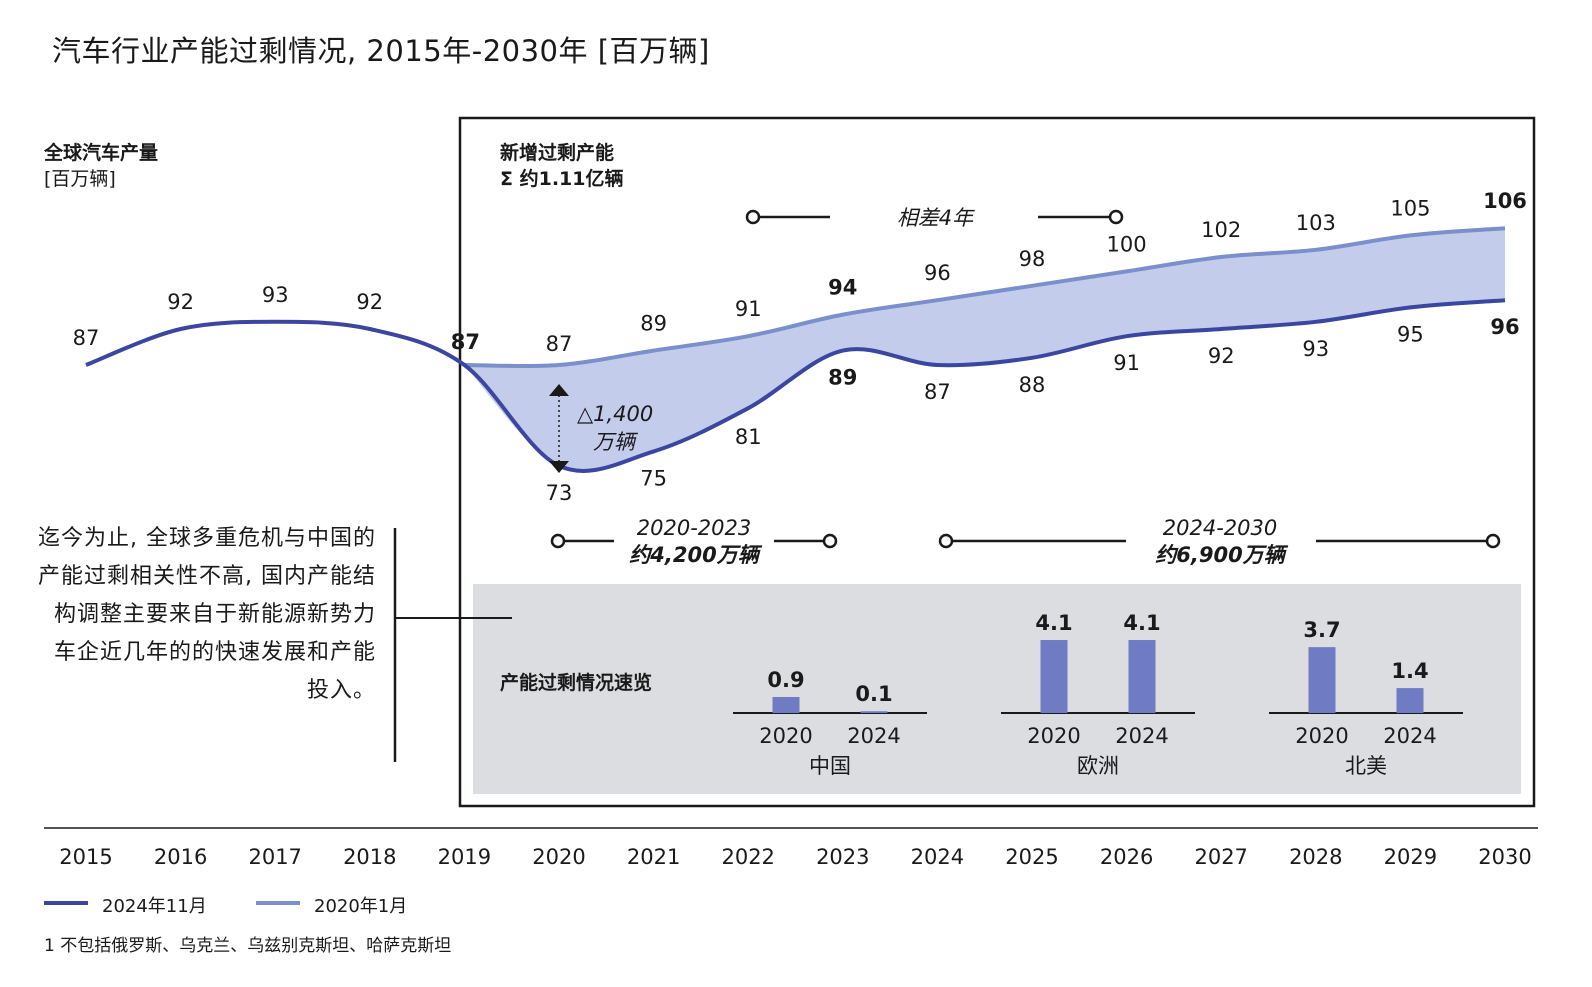 The height and width of the screenshot is (987, 1592). What do you see at coordinates (1053, 736) in the screenshot?
I see `bar-category-label-1-0: 2020` at bounding box center [1053, 736].